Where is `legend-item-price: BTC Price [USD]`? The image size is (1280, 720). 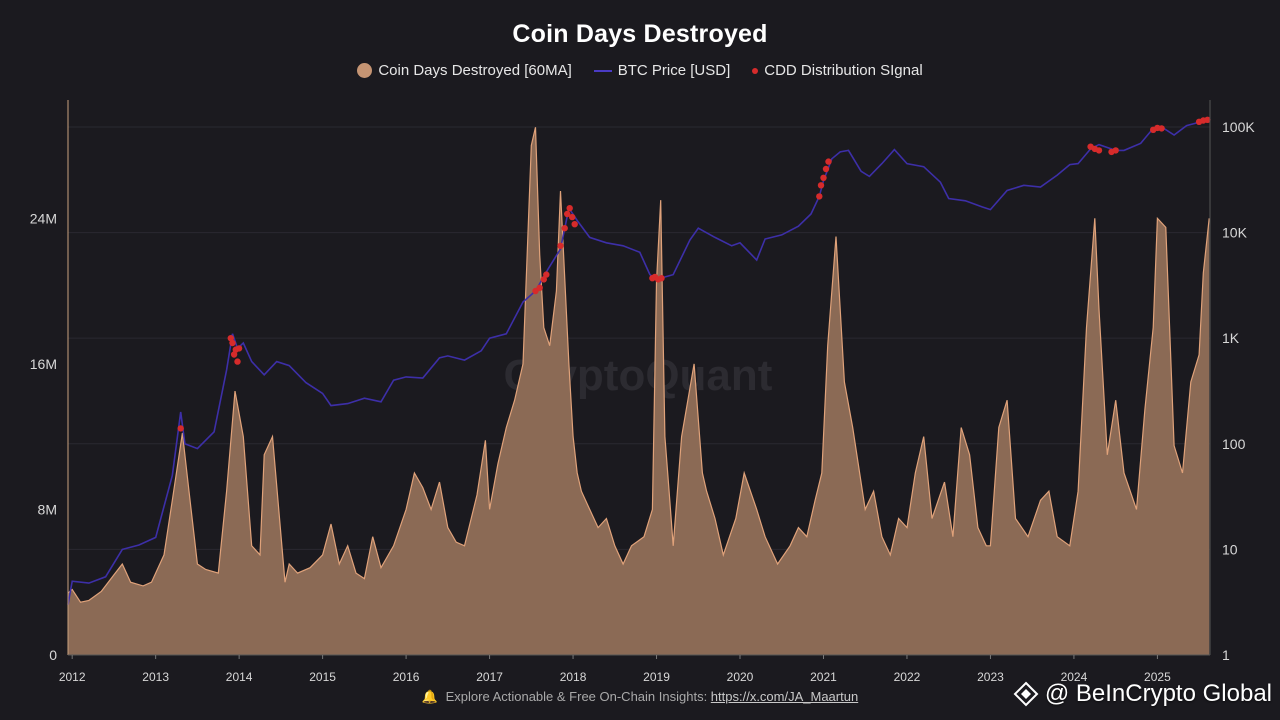 legend-item-price: BTC Price [USD] is located at coordinates (662, 70).